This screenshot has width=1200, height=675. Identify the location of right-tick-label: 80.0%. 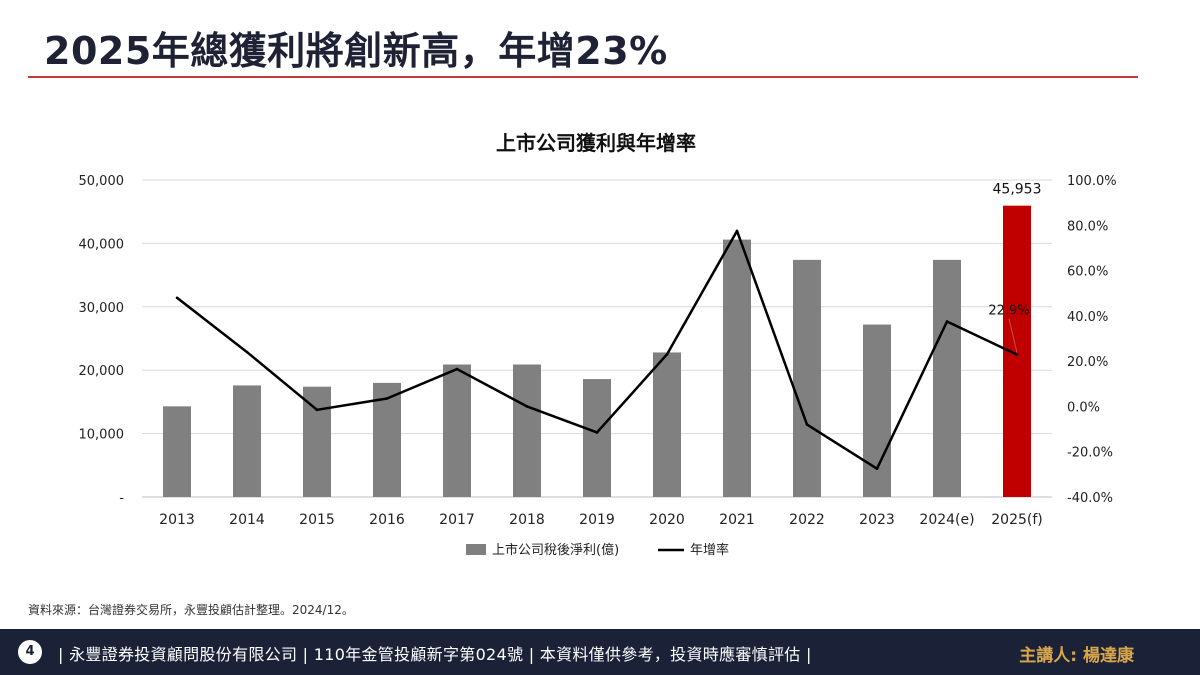
(1087, 226).